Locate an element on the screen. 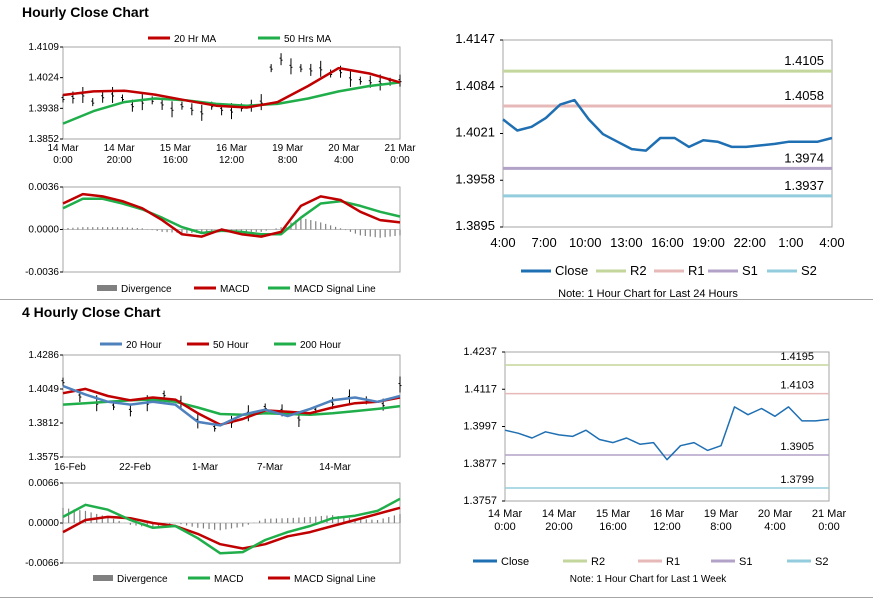 Image resolution: width=873 pixels, height=601 pixels. hourly-pivot-y-tick: 1.4021 is located at coordinates (475, 132).